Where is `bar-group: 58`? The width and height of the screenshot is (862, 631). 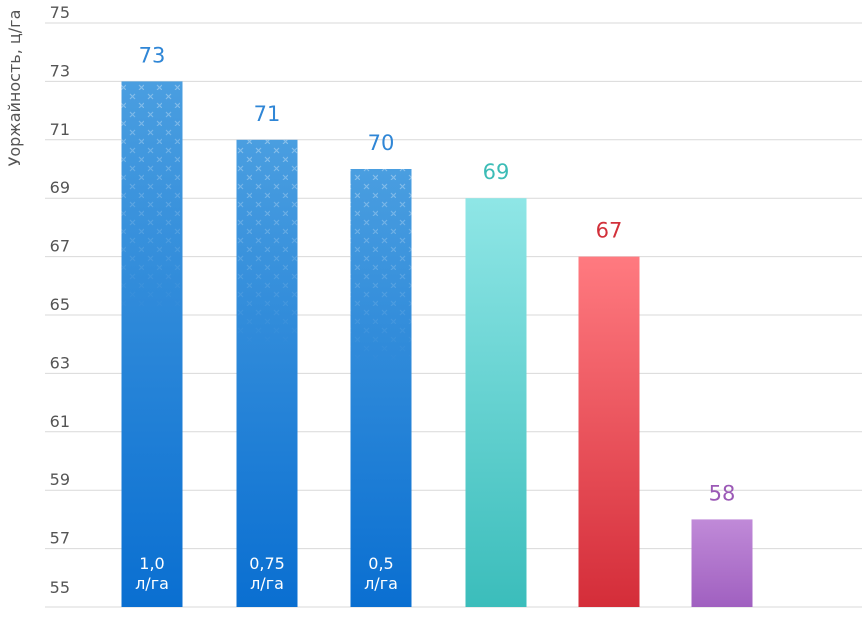
bar-group: 58 is located at coordinates (722, 544).